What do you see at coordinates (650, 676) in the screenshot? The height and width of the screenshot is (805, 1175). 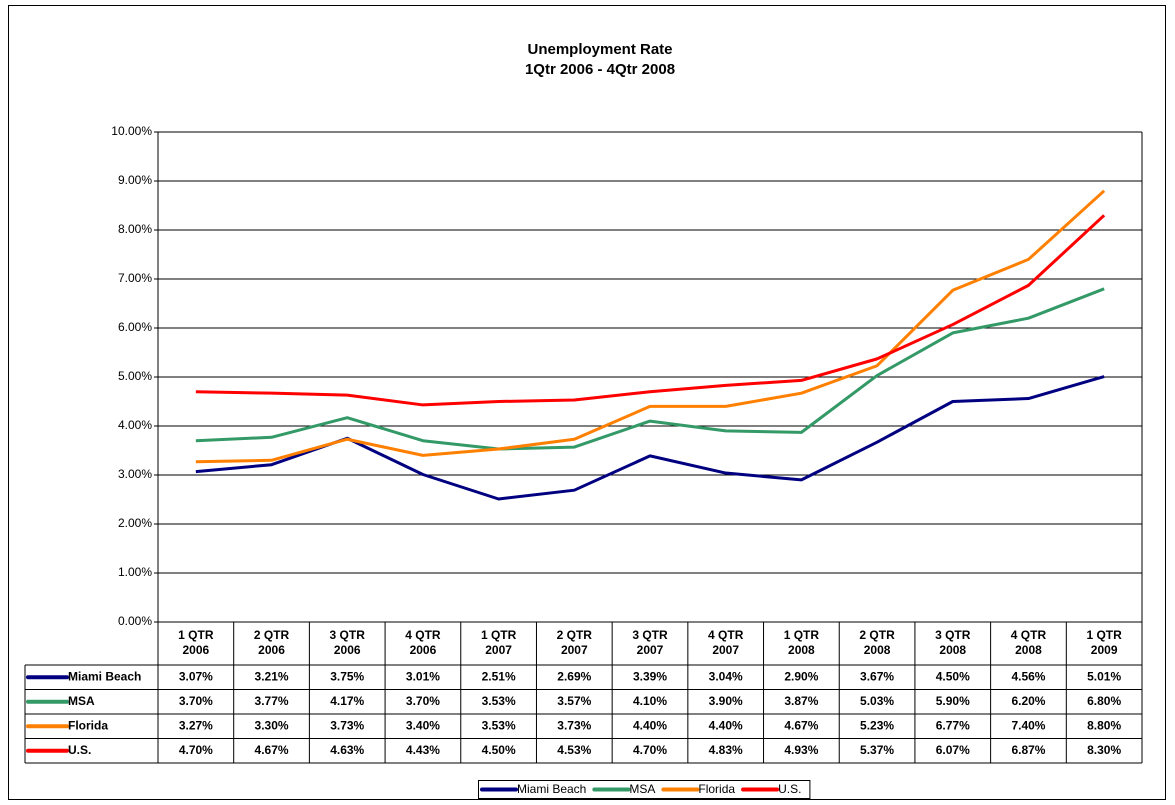 I see `table-value: 3.39%` at bounding box center [650, 676].